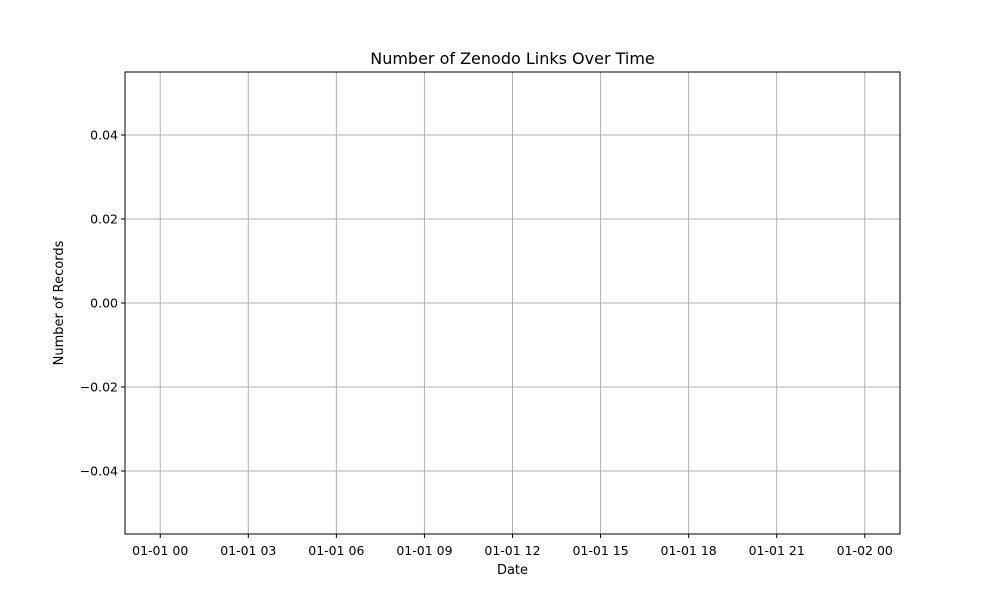 The image size is (1000, 604). Describe the element at coordinates (104, 303) in the screenshot. I see `y-tick-label: 0.00` at that location.